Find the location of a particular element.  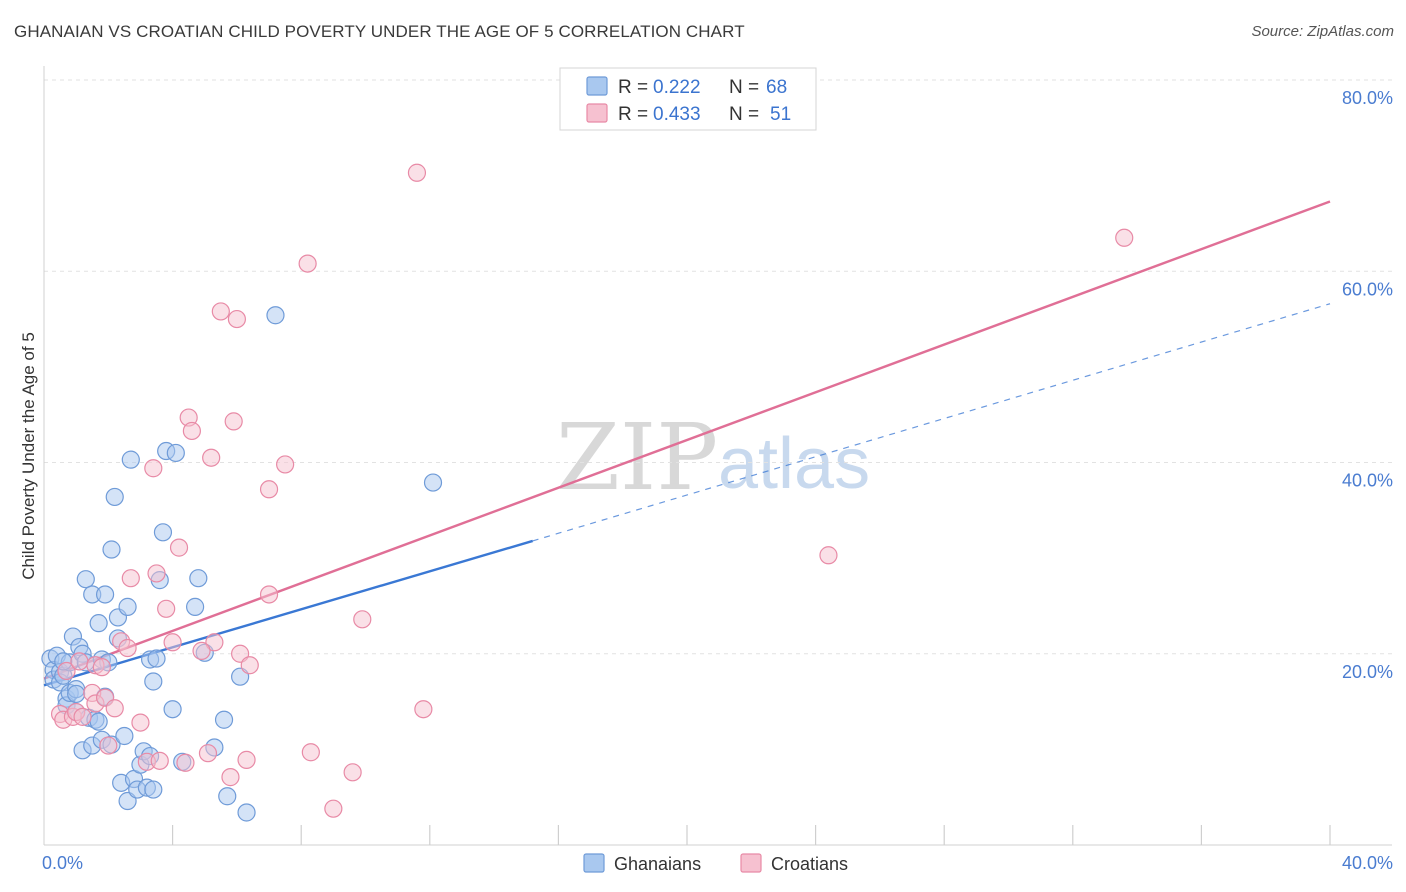

legend-n-value-2: 51 is located at coordinates (780, 114).